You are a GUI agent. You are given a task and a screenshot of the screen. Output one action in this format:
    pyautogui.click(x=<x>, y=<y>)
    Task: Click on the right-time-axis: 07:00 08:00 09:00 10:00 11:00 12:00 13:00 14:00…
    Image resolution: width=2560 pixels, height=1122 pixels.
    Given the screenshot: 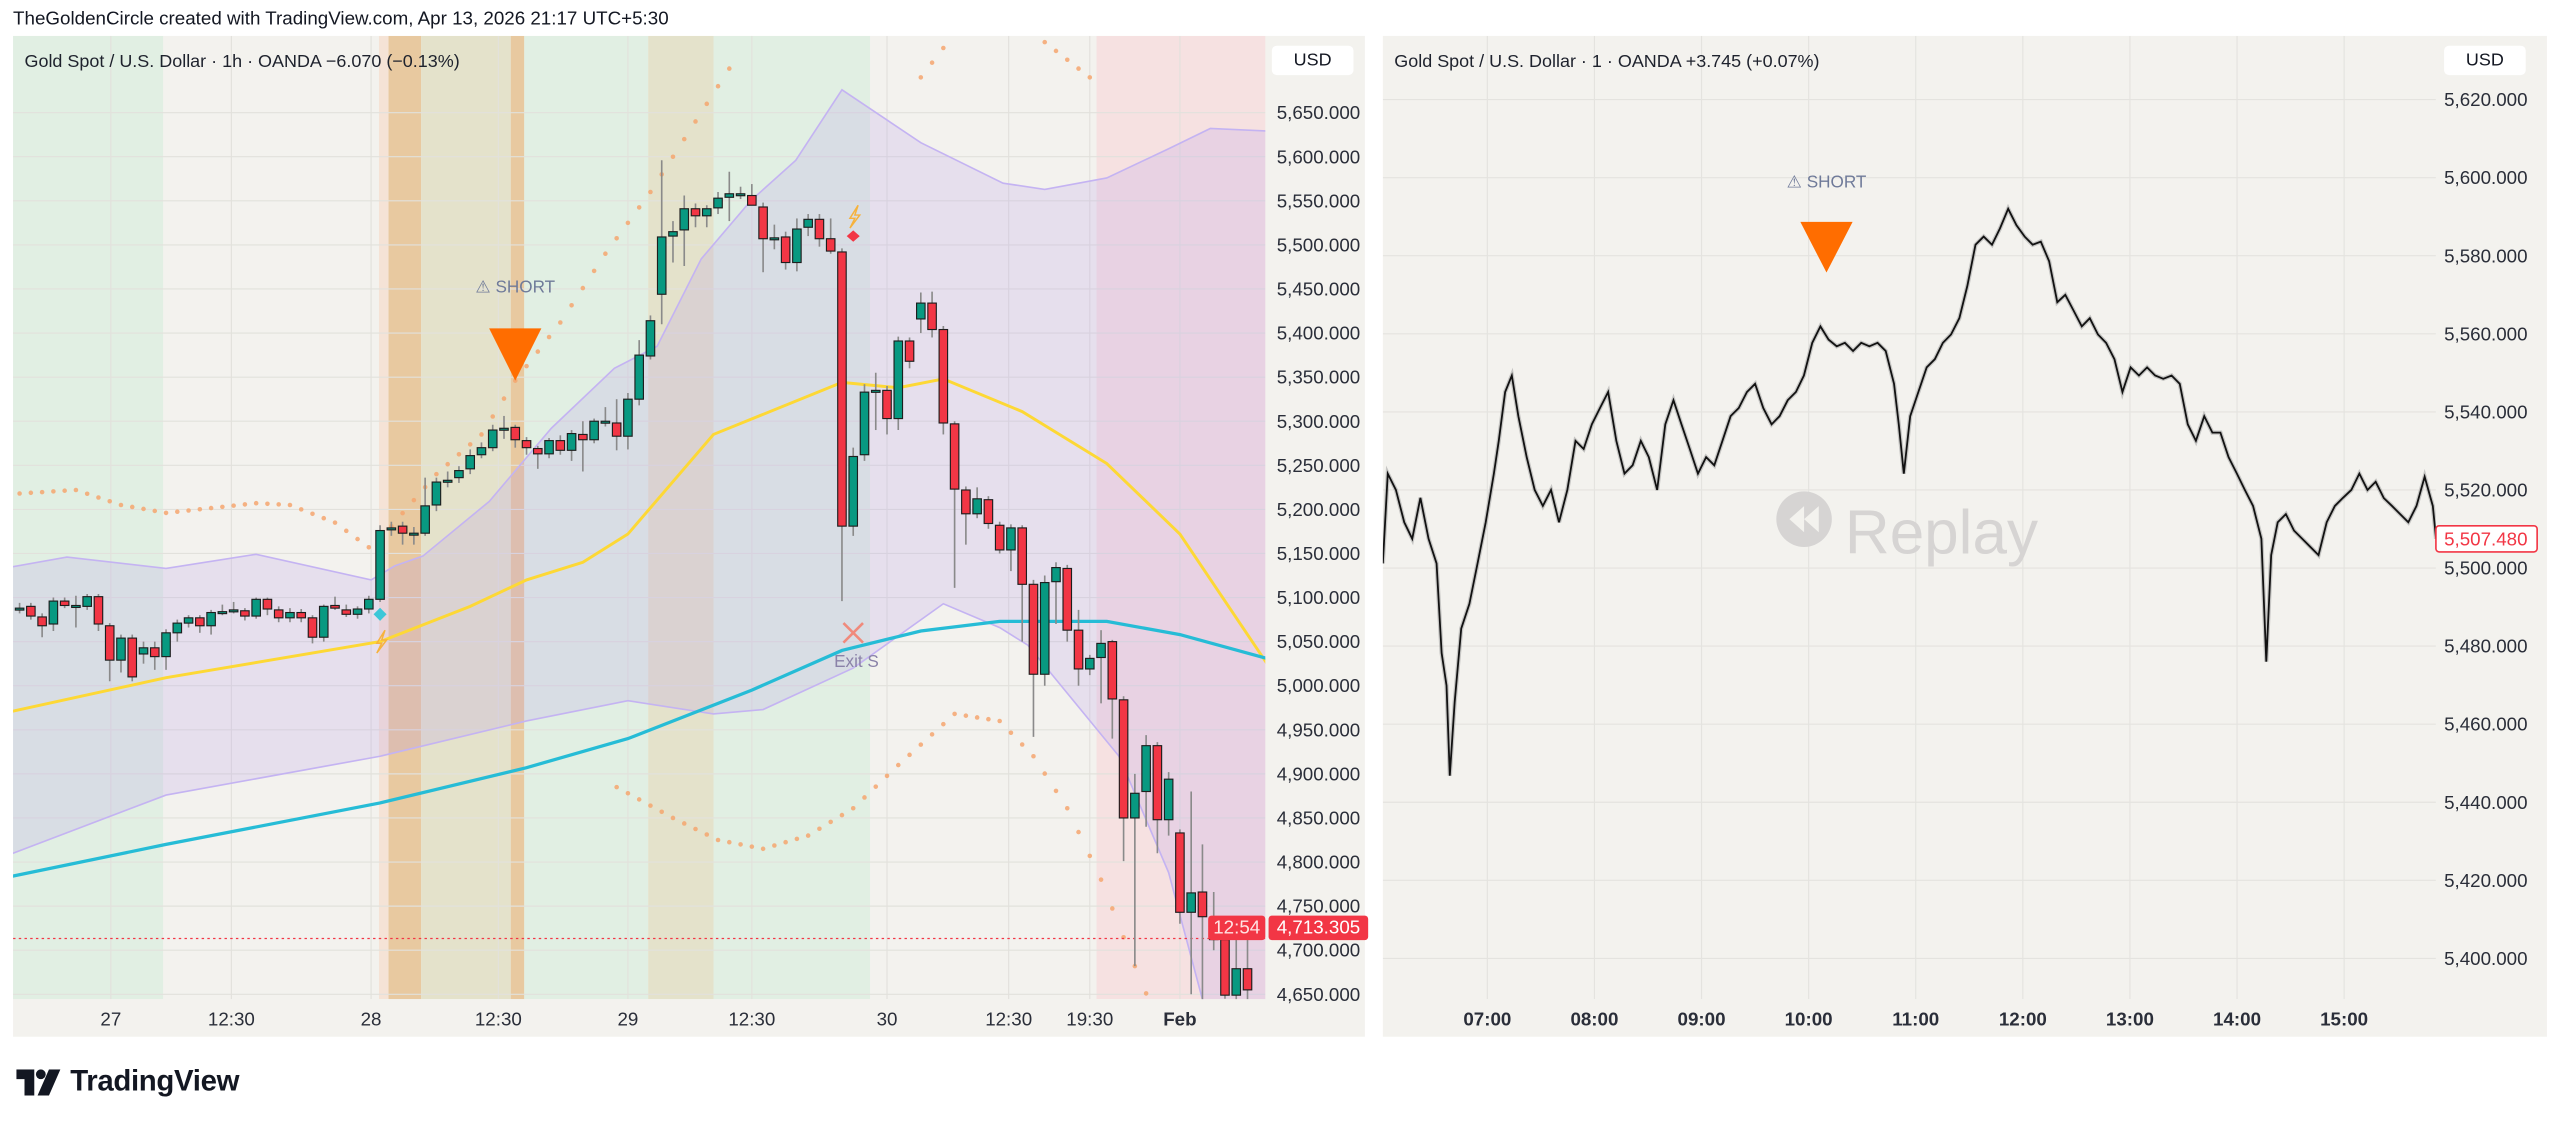 What is the action you would take?
    pyautogui.click(x=1915, y=1018)
    